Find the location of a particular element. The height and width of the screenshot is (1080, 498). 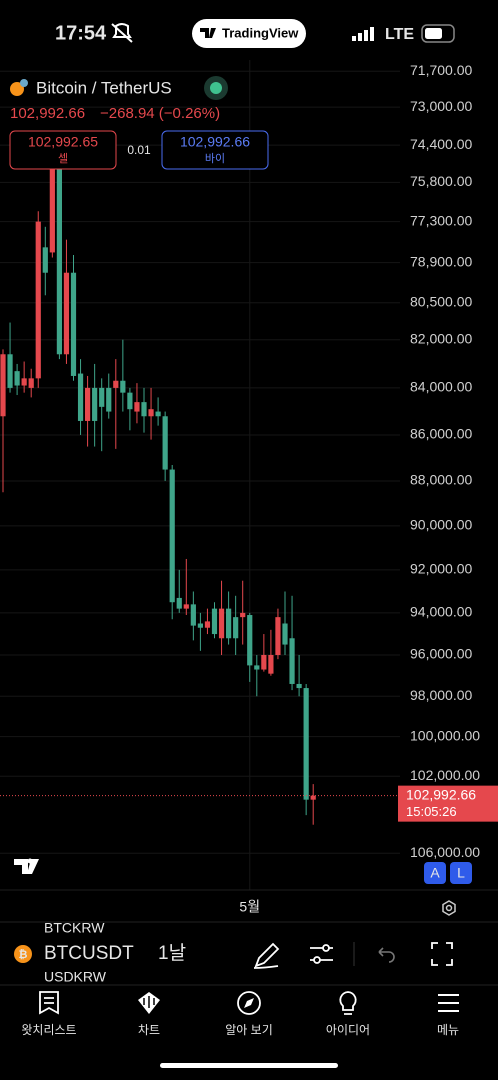

sell-button is located at coordinates (63, 150).